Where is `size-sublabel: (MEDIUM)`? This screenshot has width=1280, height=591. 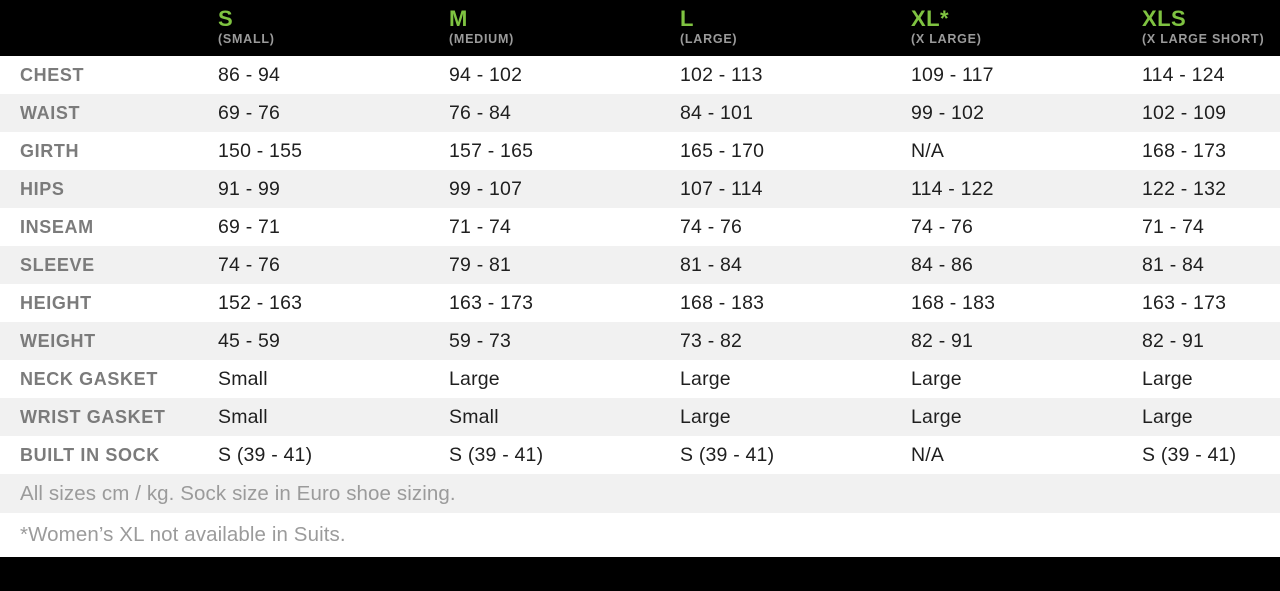
size-sublabel: (MEDIUM) is located at coordinates (482, 39).